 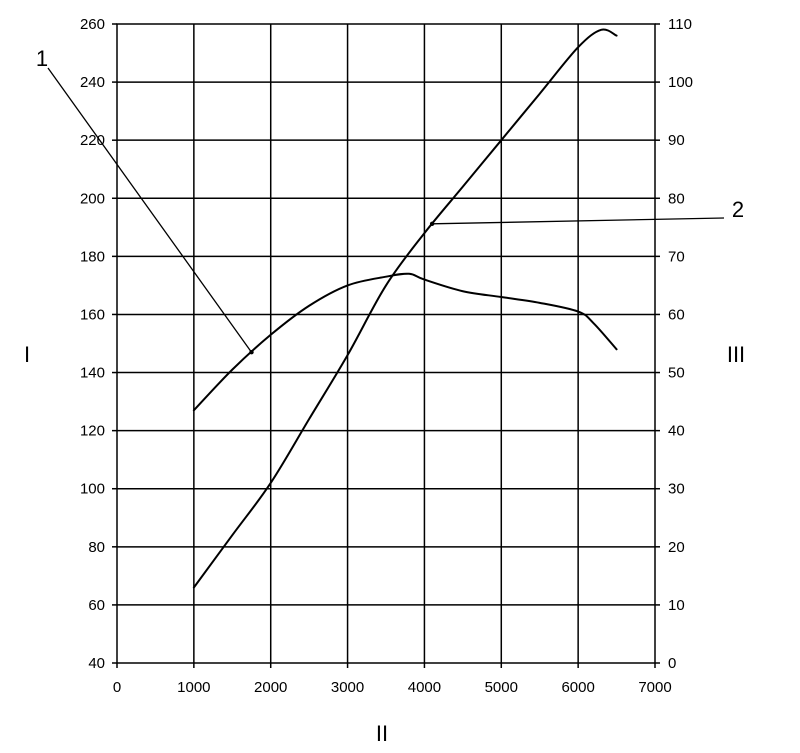 What do you see at coordinates (676, 489) in the screenshot?
I see `y-right-tick-label: 30` at bounding box center [676, 489].